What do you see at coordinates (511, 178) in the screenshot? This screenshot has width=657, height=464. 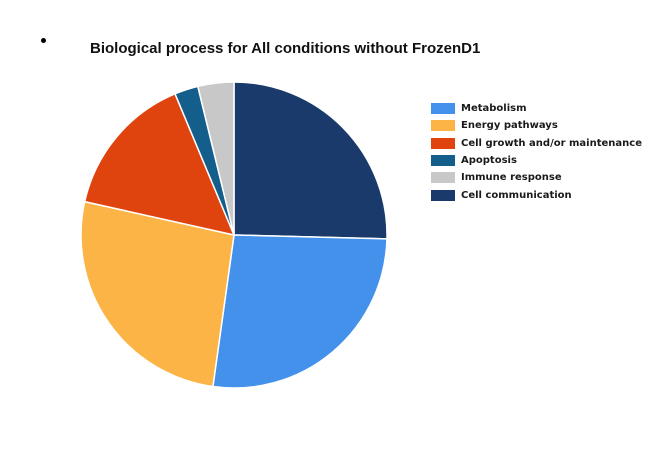 I see `legend-label: Immune response` at bounding box center [511, 178].